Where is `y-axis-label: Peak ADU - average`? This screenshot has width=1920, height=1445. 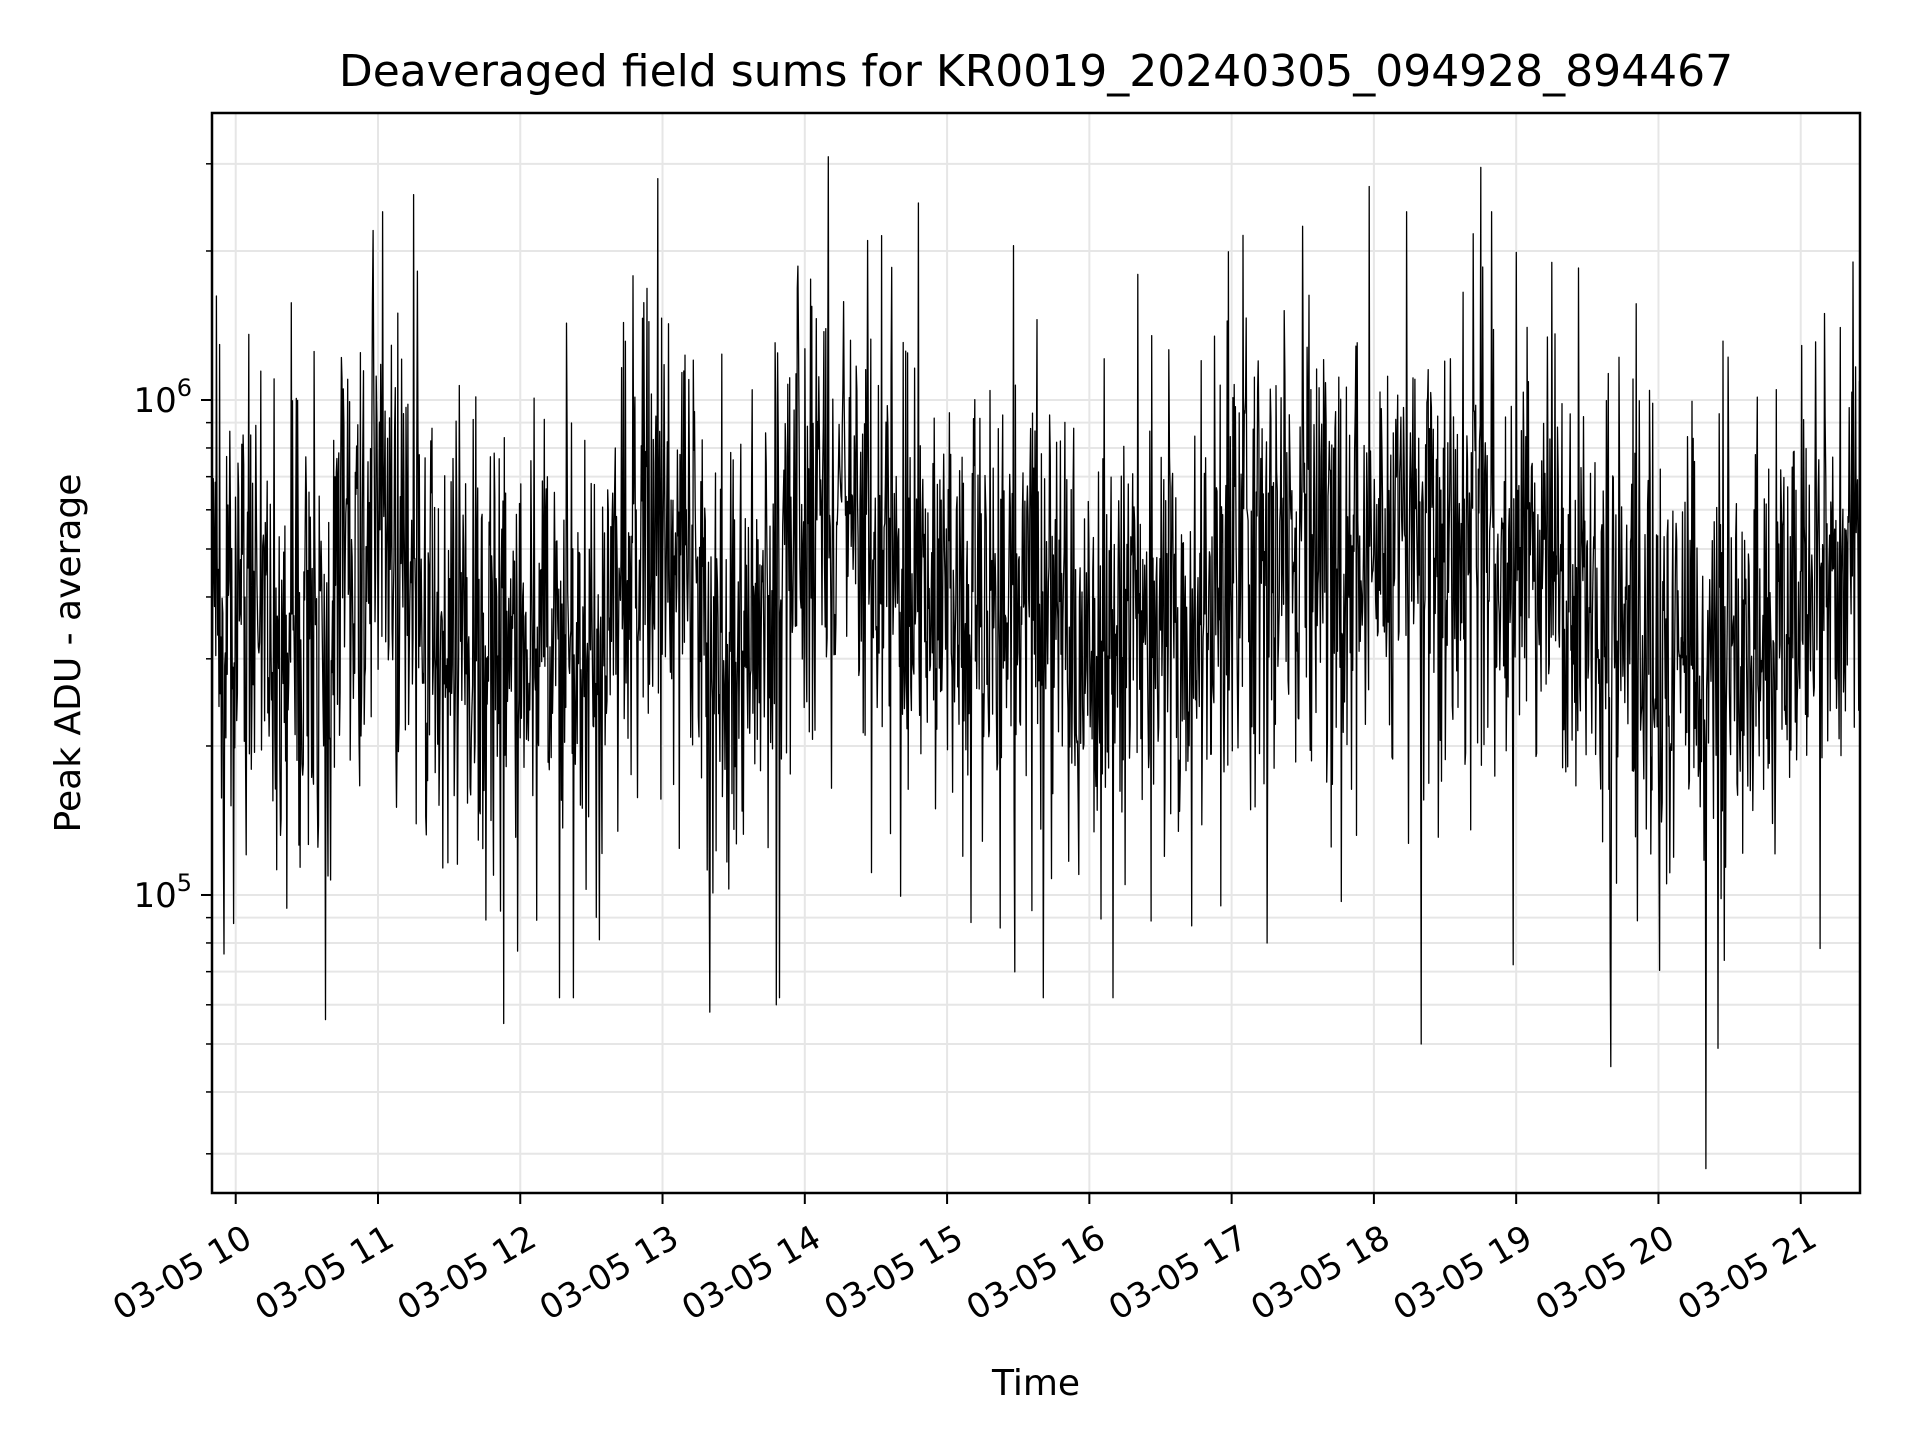 y-axis-label: Peak ADU - average is located at coordinates (68, 653).